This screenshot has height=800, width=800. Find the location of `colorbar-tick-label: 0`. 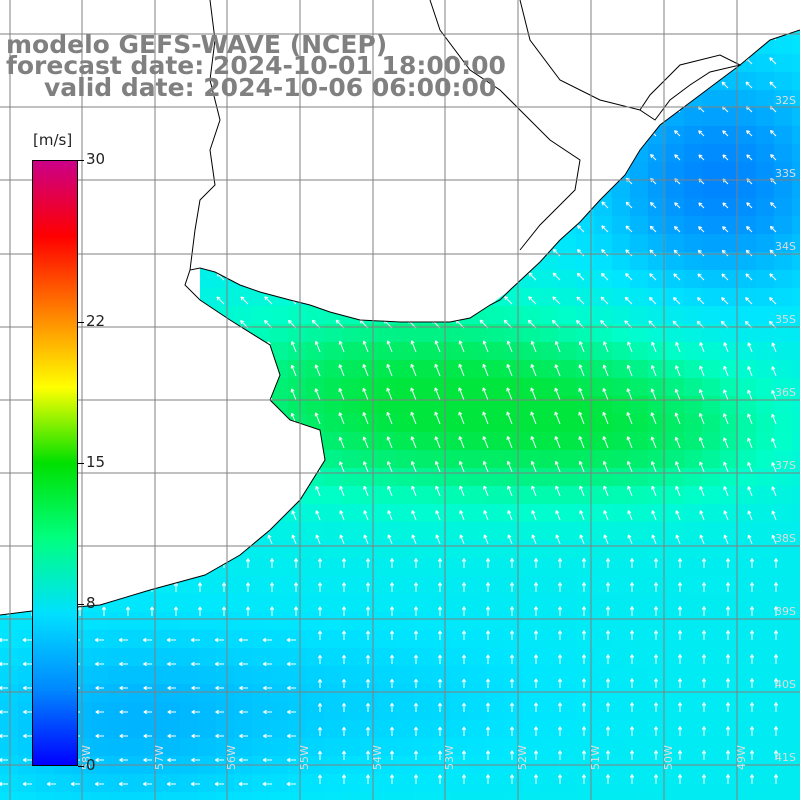

colorbar-tick-label: 0 is located at coordinates (91, 765).